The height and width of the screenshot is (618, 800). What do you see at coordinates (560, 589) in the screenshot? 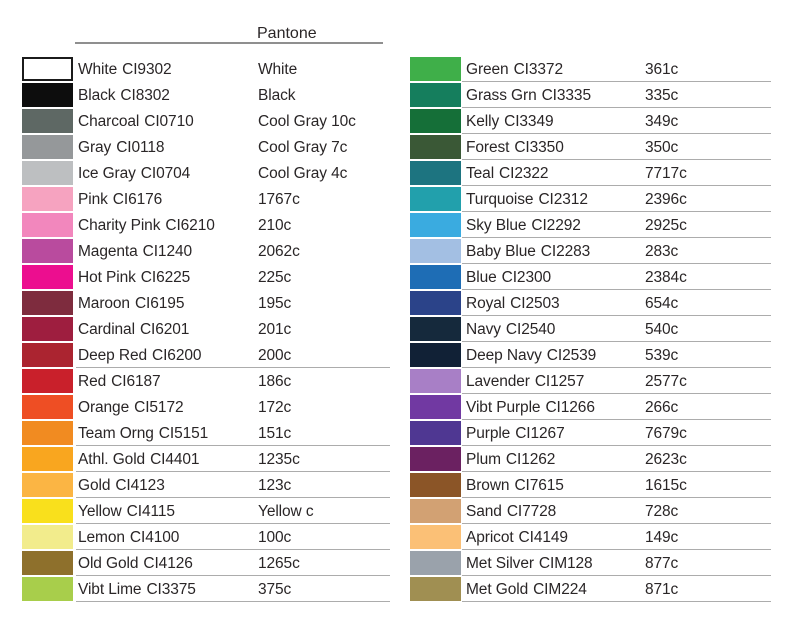
I see `color-code: CIM224` at bounding box center [560, 589].